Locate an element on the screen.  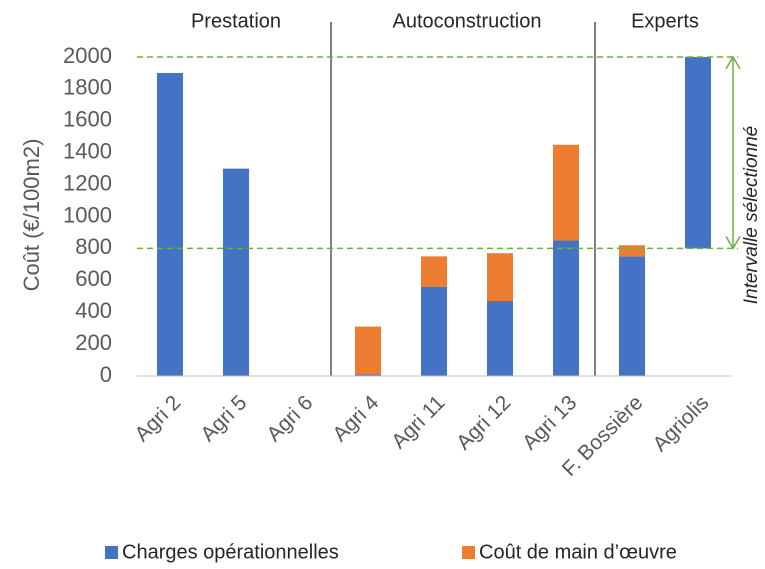
y-tick-label: 2000 is located at coordinates (87, 55).